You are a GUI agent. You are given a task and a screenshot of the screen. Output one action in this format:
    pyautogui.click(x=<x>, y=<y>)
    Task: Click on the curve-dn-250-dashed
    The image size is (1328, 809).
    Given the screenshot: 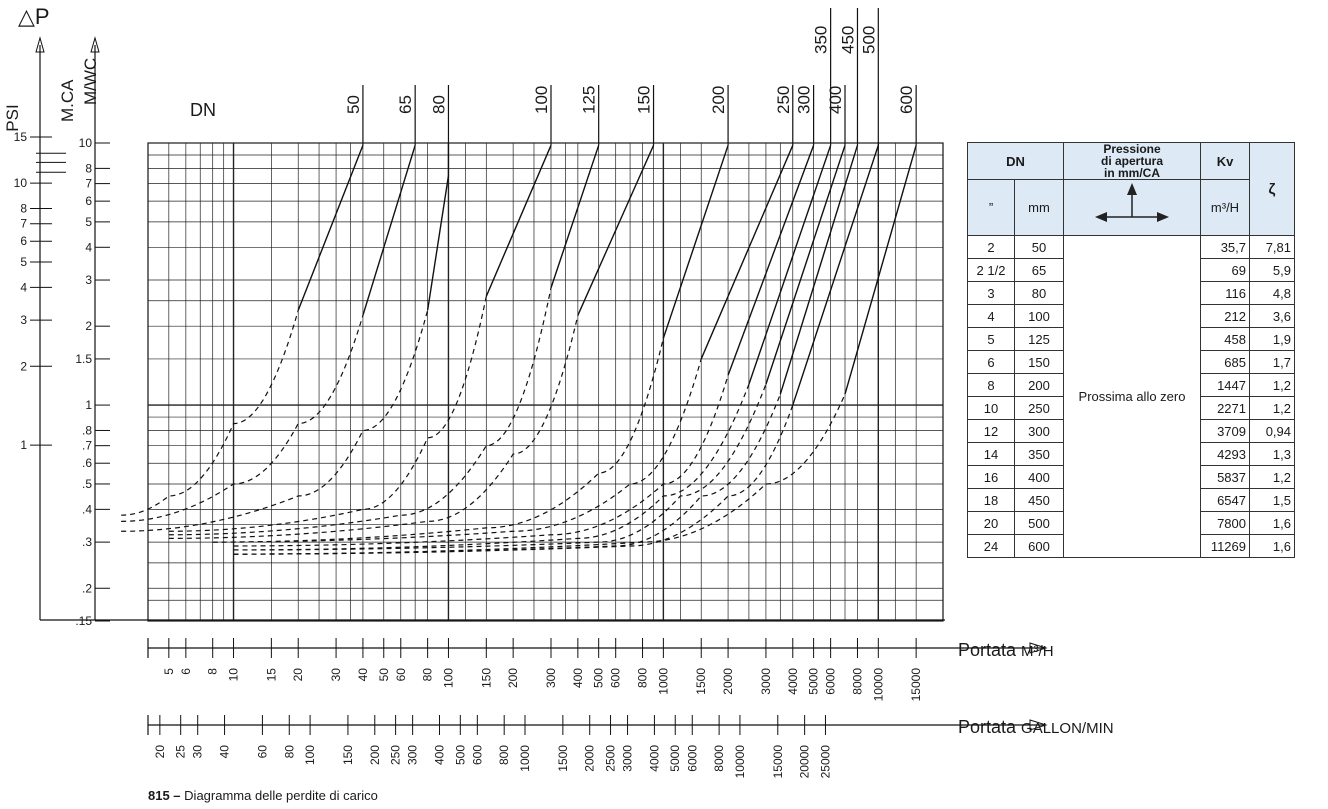 What is the action you would take?
    pyautogui.click(x=457, y=450)
    